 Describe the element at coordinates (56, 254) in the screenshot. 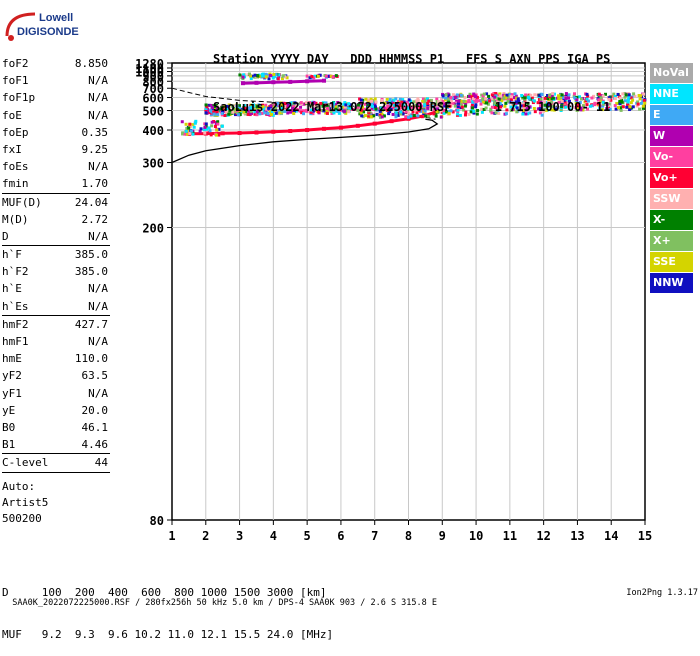

I see `param-row: h`F 385.0` at that location.